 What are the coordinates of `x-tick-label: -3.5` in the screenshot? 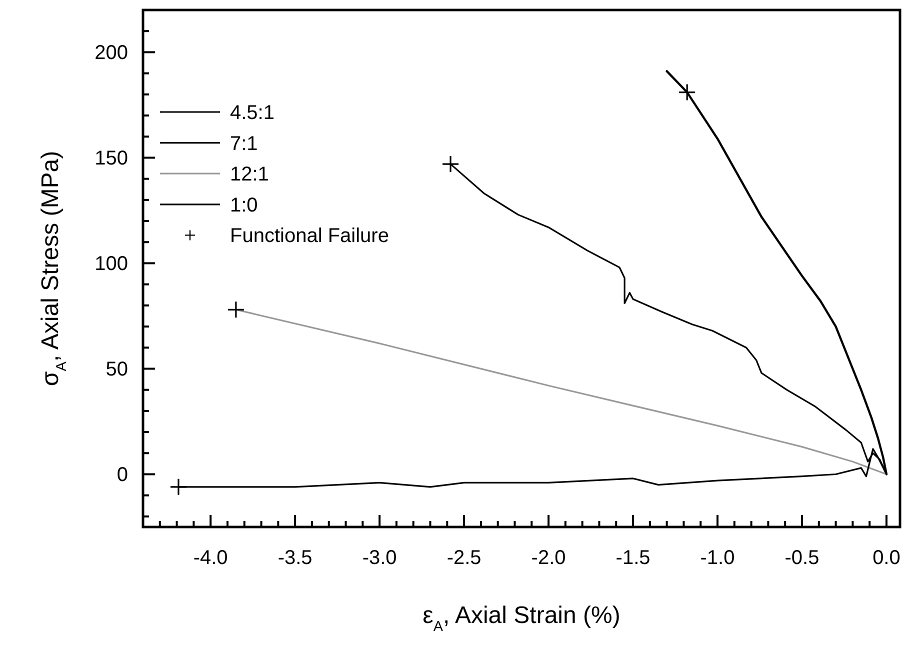 It's located at (295, 558).